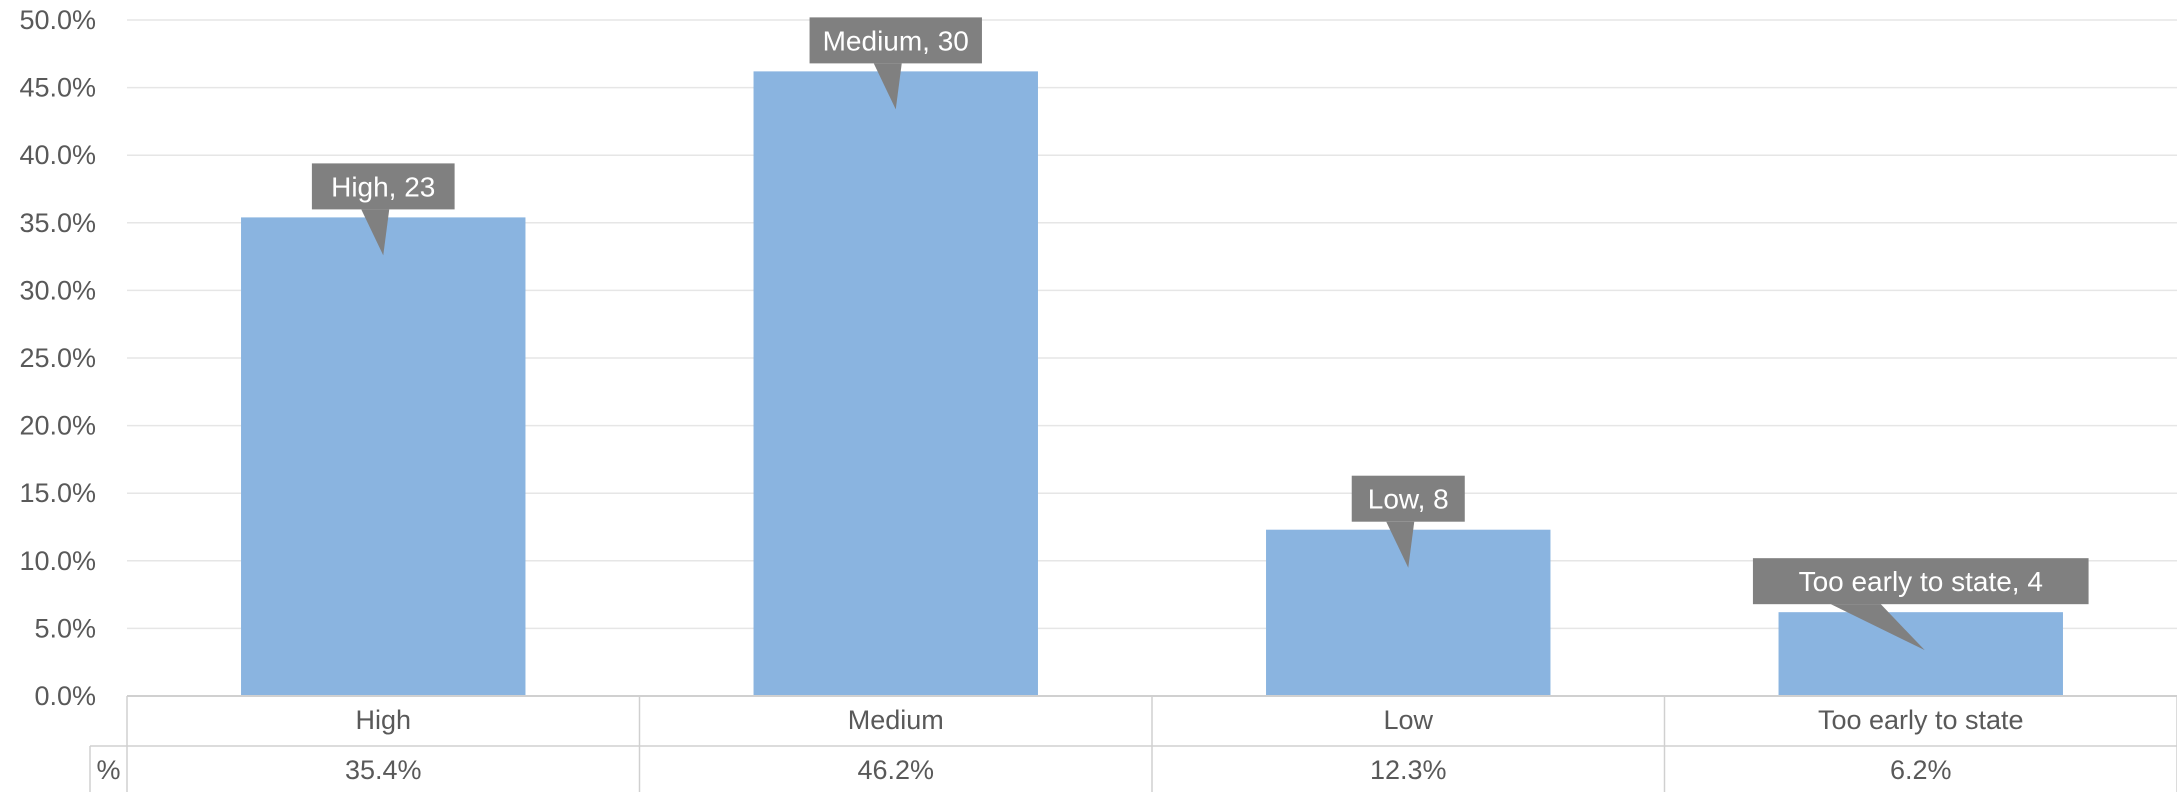 The width and height of the screenshot is (2177, 797). Describe the element at coordinates (57, 20) in the screenshot. I see `y-tick-label: 50.0%` at that location.